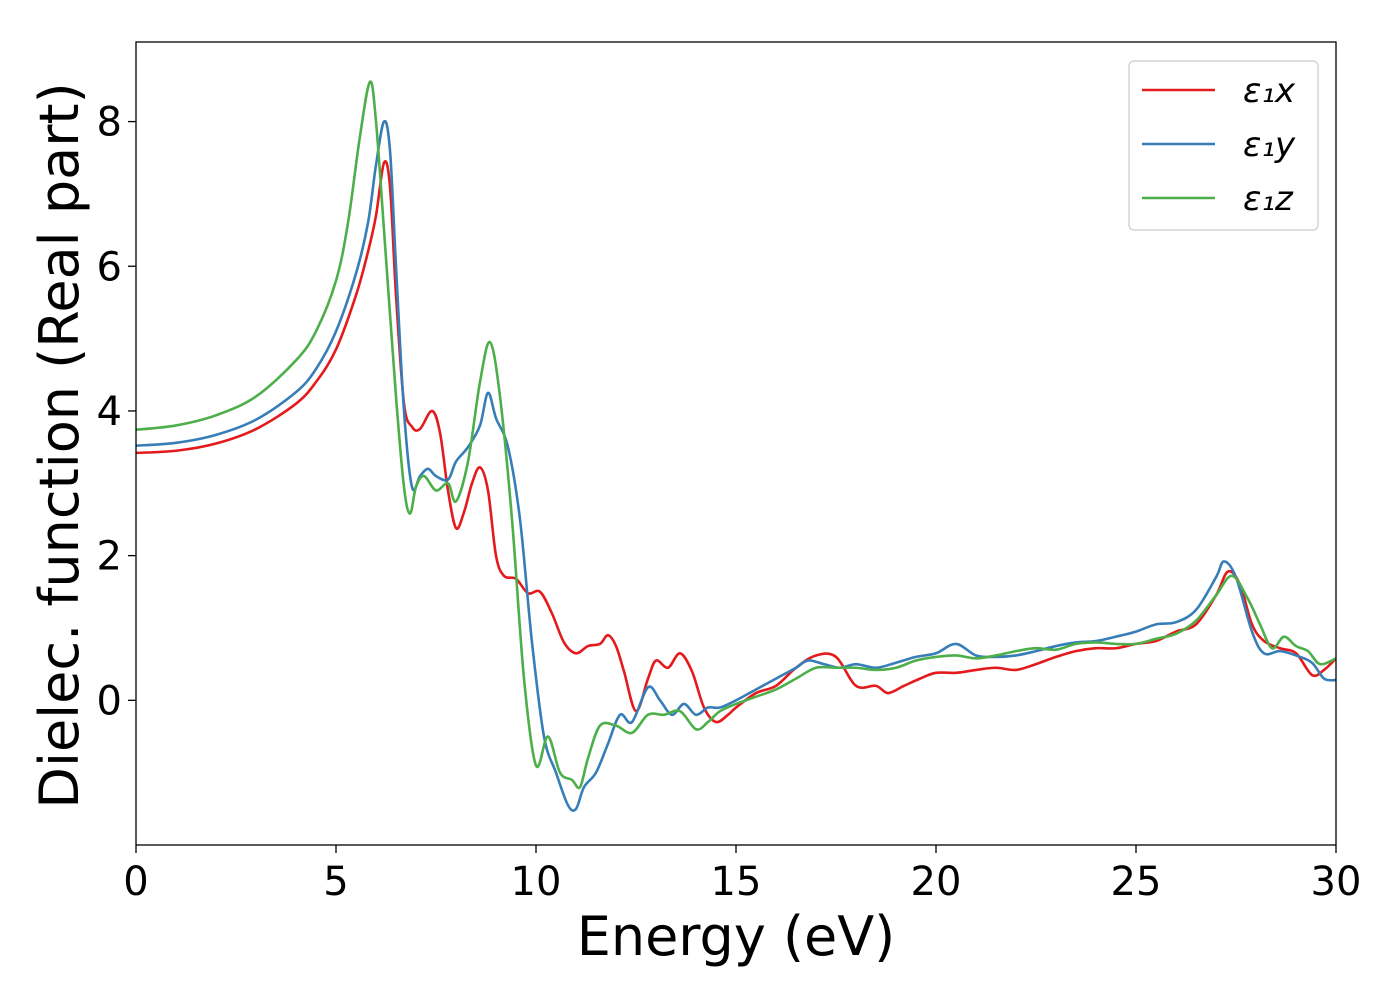 This screenshot has height=1000, width=1400. Describe the element at coordinates (1268, 199) in the screenshot. I see `legend-label-2: ε₁z` at that location.